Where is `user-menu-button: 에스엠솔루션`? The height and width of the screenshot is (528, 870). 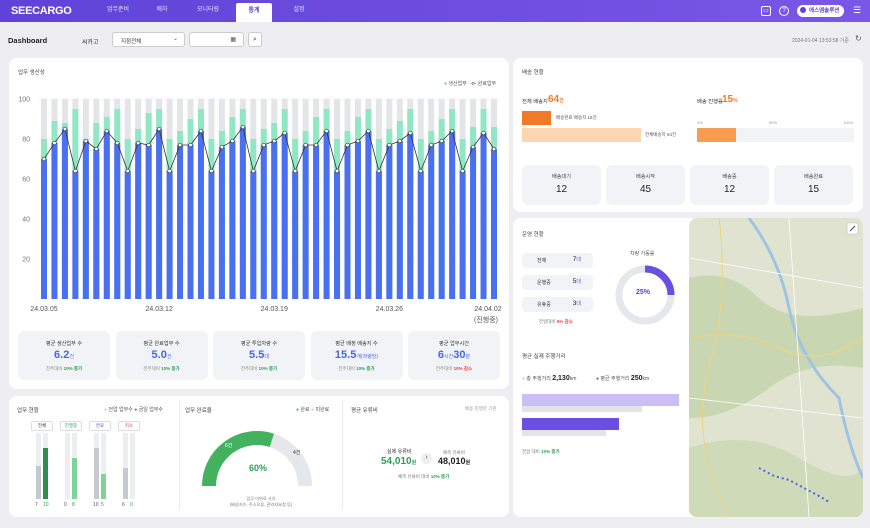
user-menu-button: 에스엠솔루션 is located at coordinates (821, 11).